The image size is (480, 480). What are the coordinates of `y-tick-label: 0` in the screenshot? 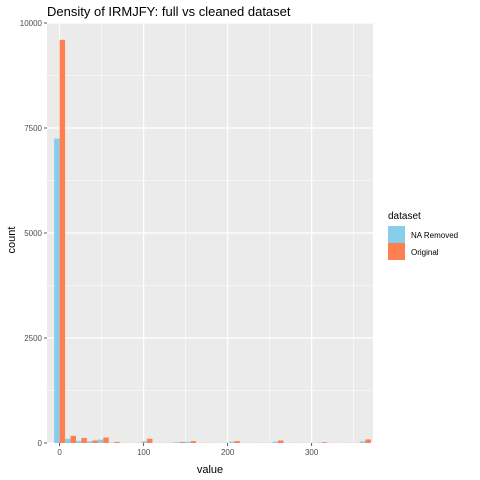 It's located at (40, 443).